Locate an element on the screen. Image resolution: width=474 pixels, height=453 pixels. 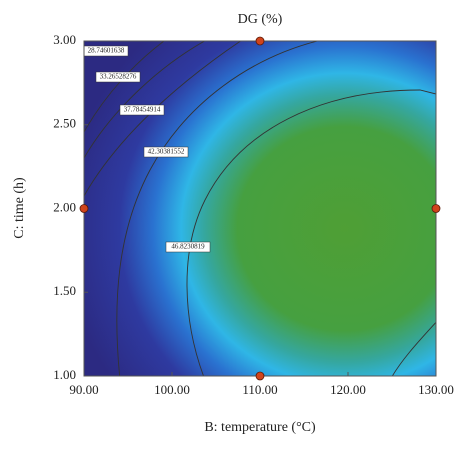
contour-label: 33.26528276 is located at coordinates (118, 77).